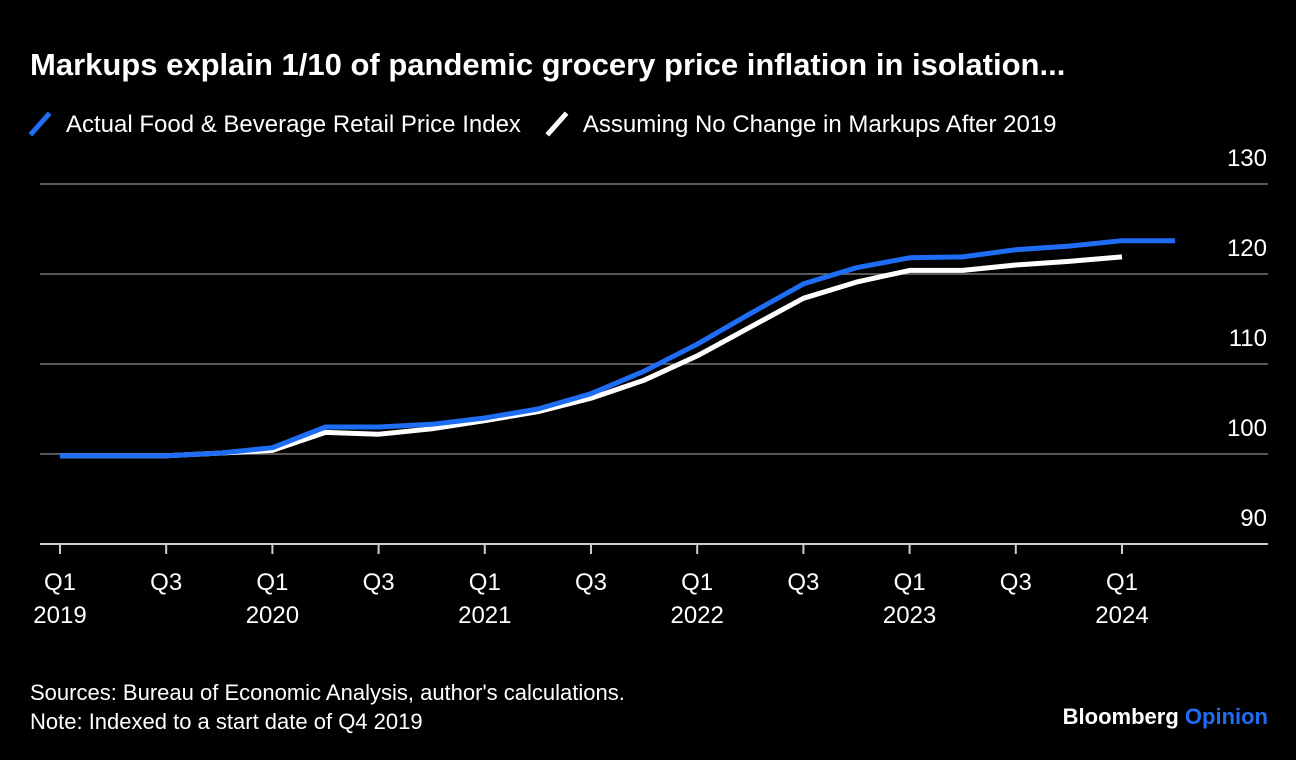  I want to click on brand-name: Bloomberg, so click(1121, 716).